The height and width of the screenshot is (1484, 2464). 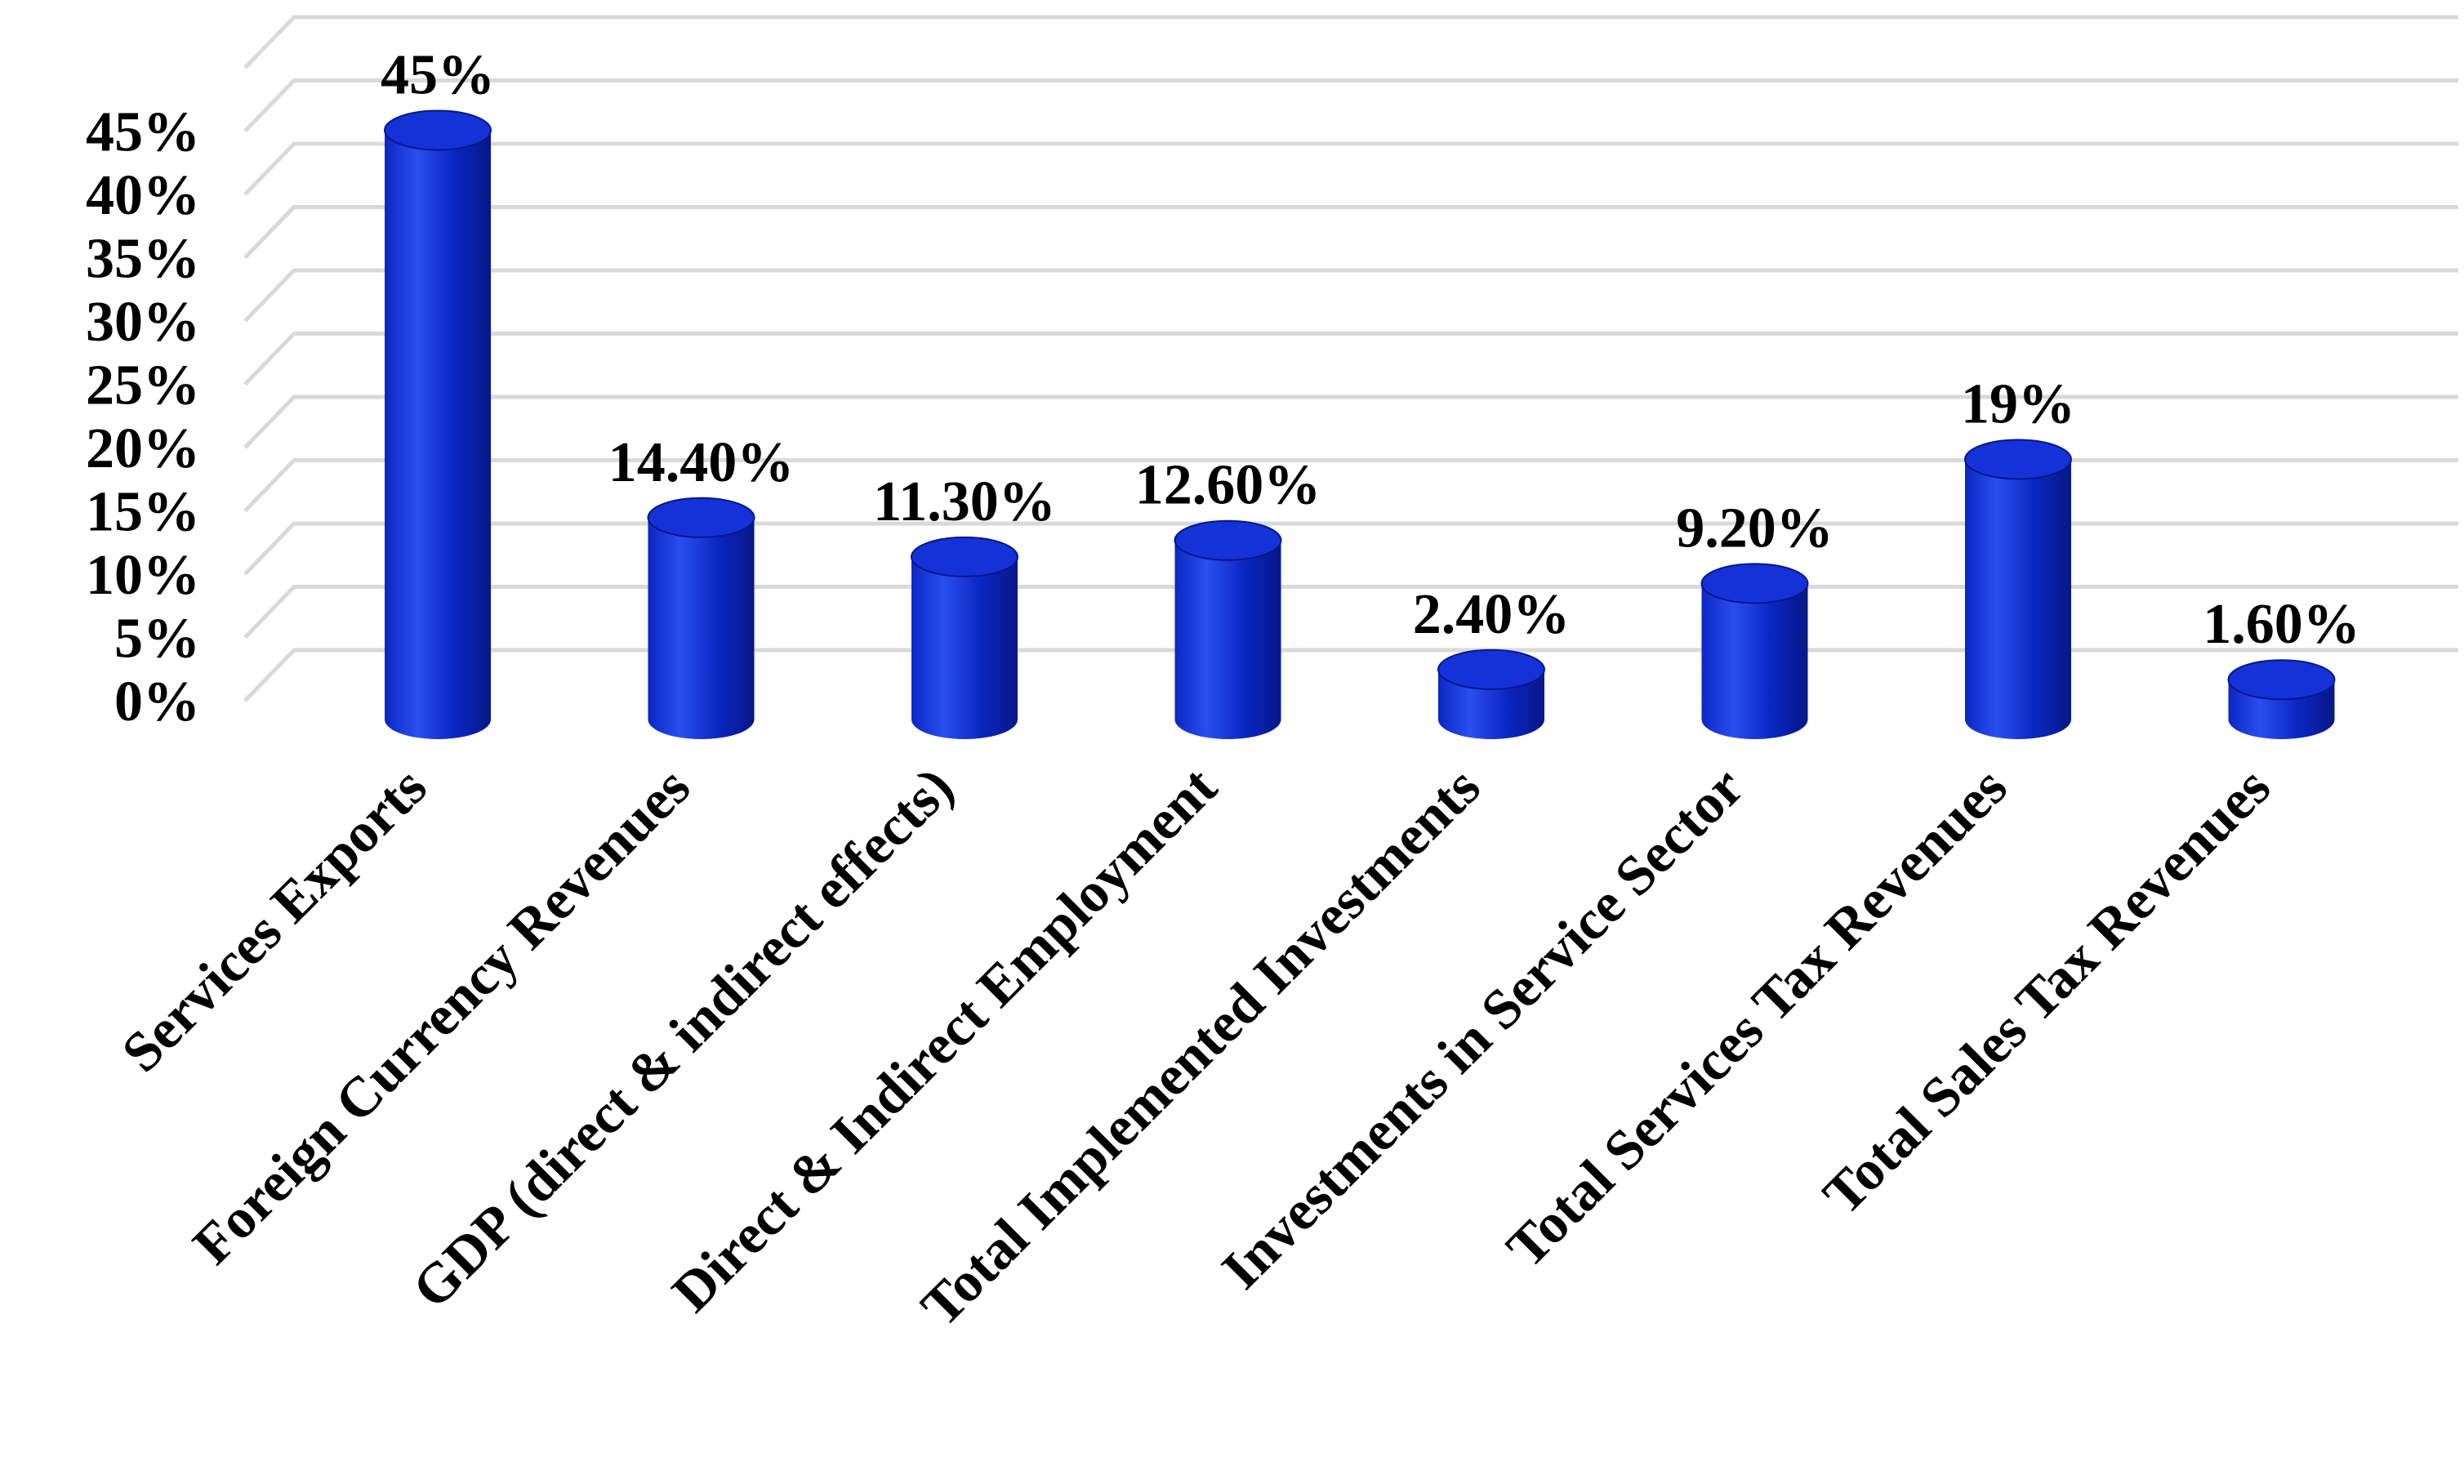 I want to click on category-label: GDP (direct & indirect effects), so click(x=682, y=1038).